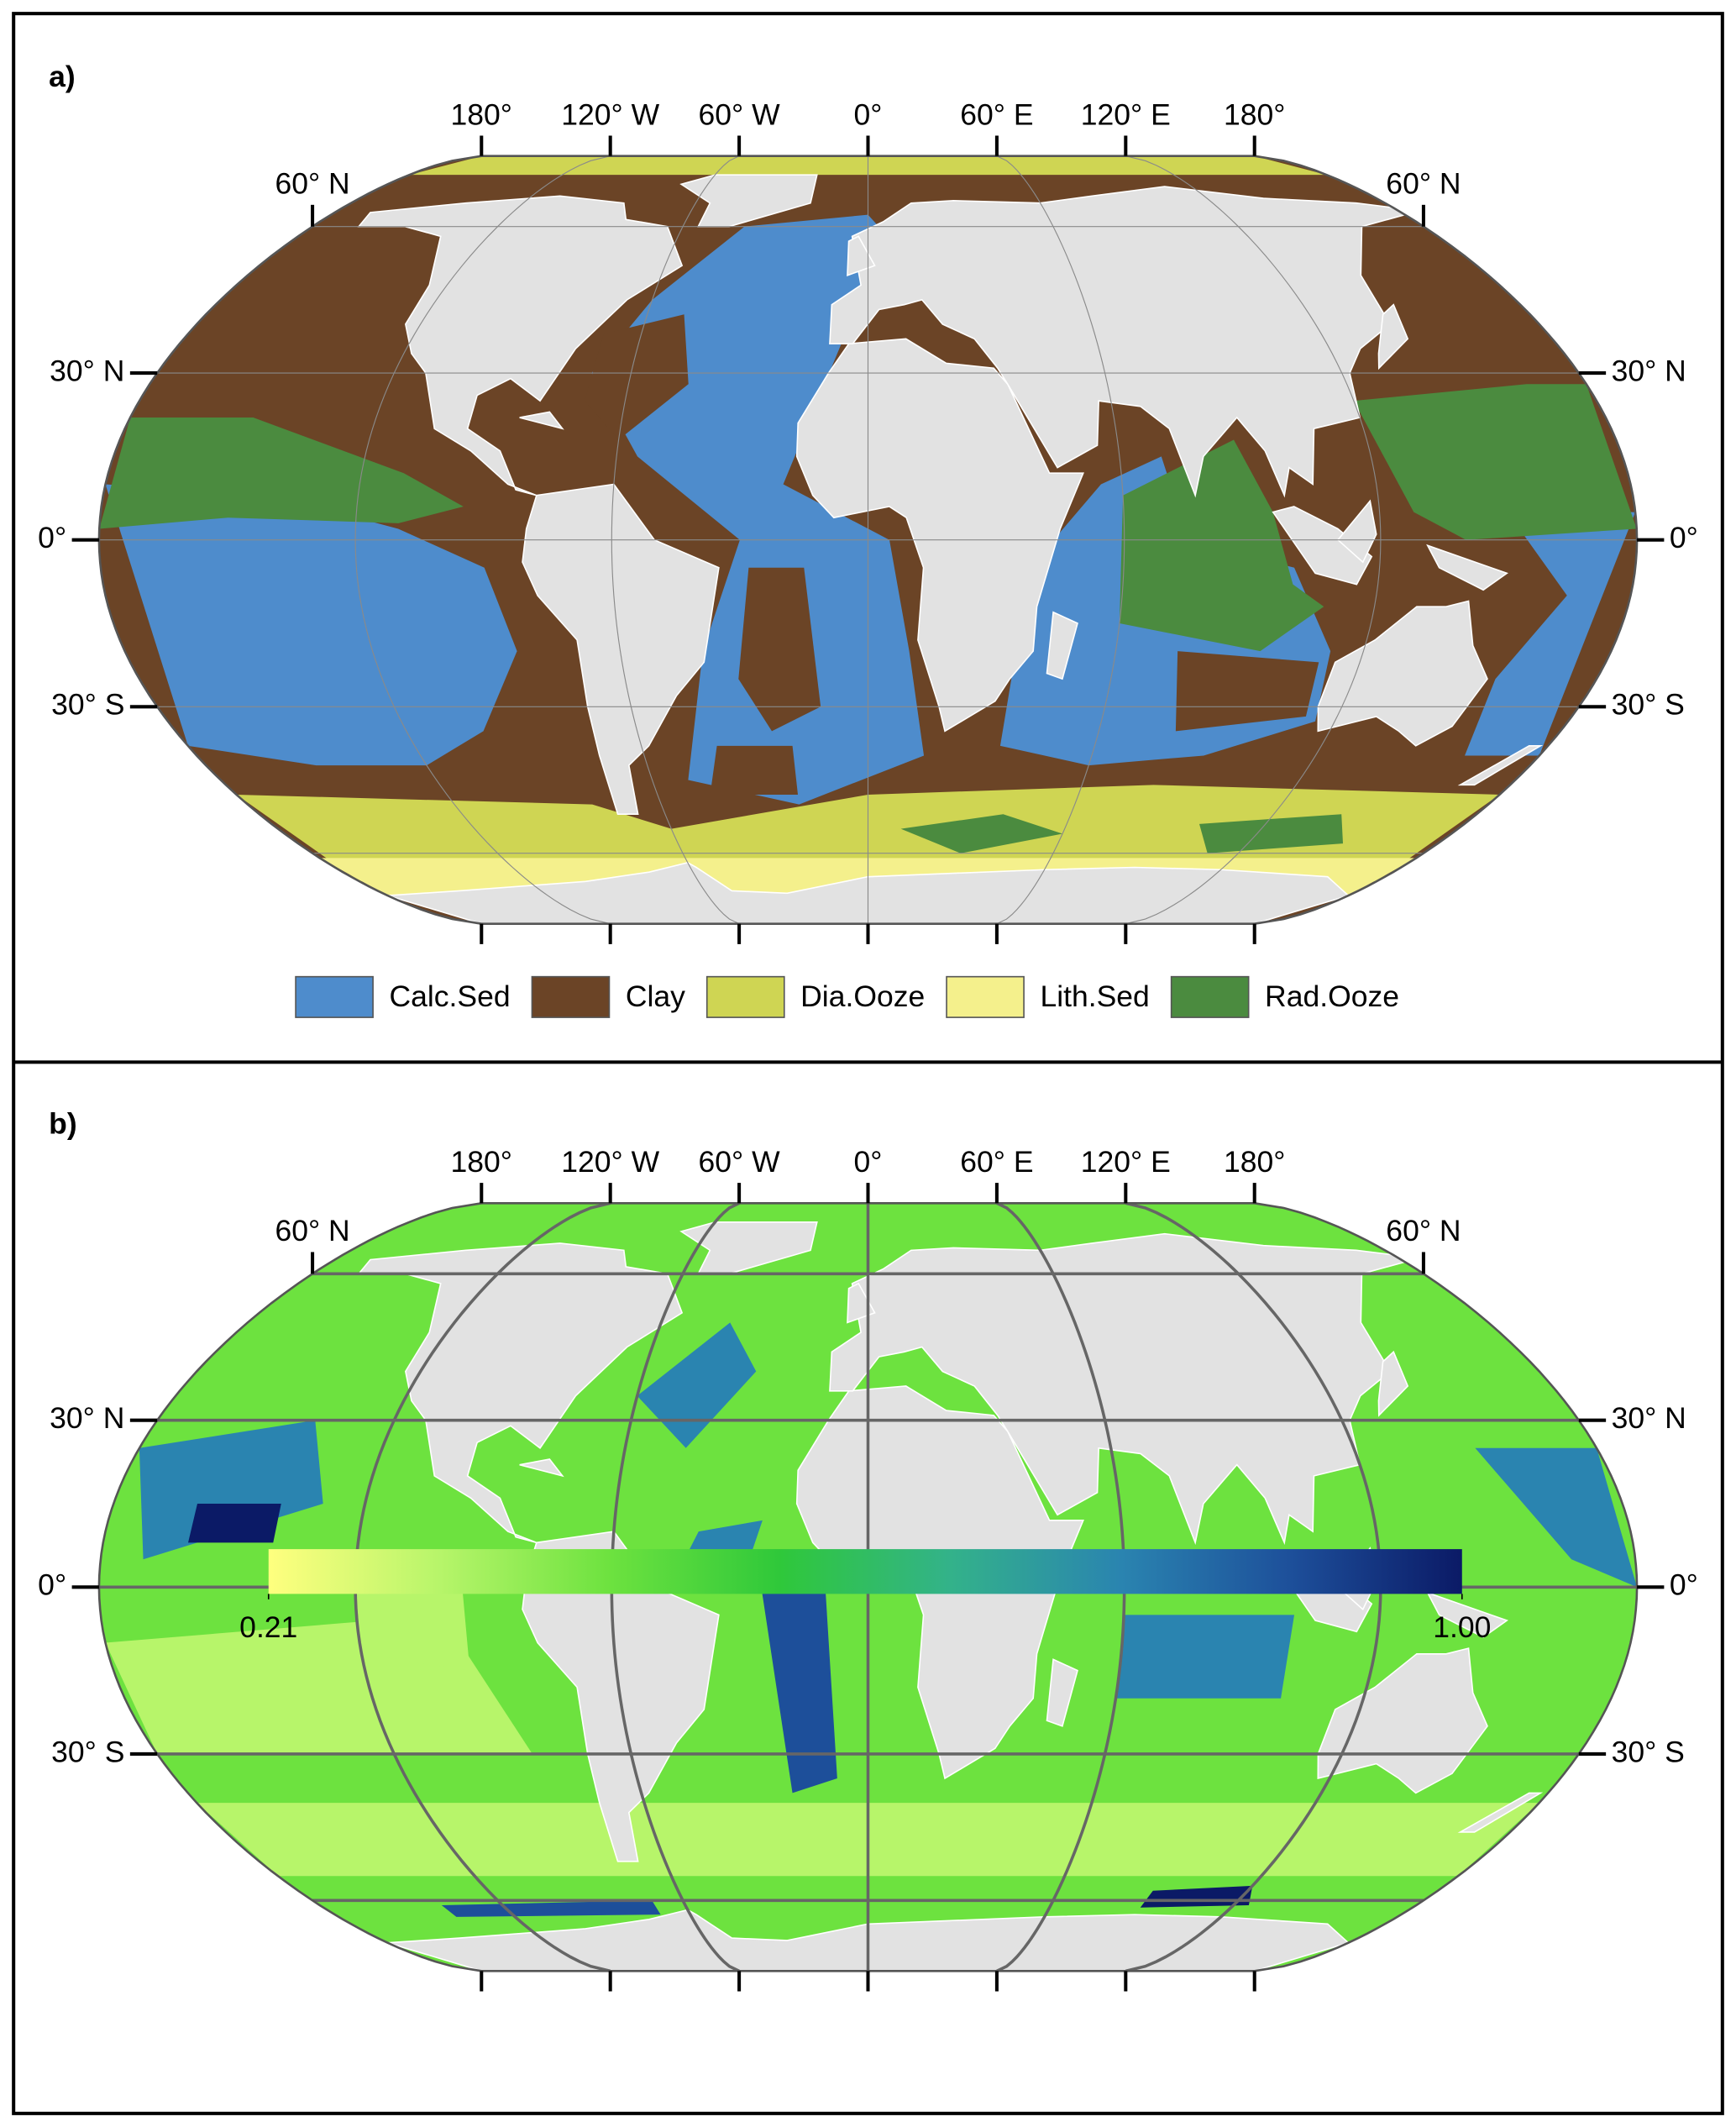 The width and height of the screenshot is (1736, 2127). Describe the element at coordinates (1332, 996) in the screenshot. I see `legend-label: Rad.Ooze` at that location.